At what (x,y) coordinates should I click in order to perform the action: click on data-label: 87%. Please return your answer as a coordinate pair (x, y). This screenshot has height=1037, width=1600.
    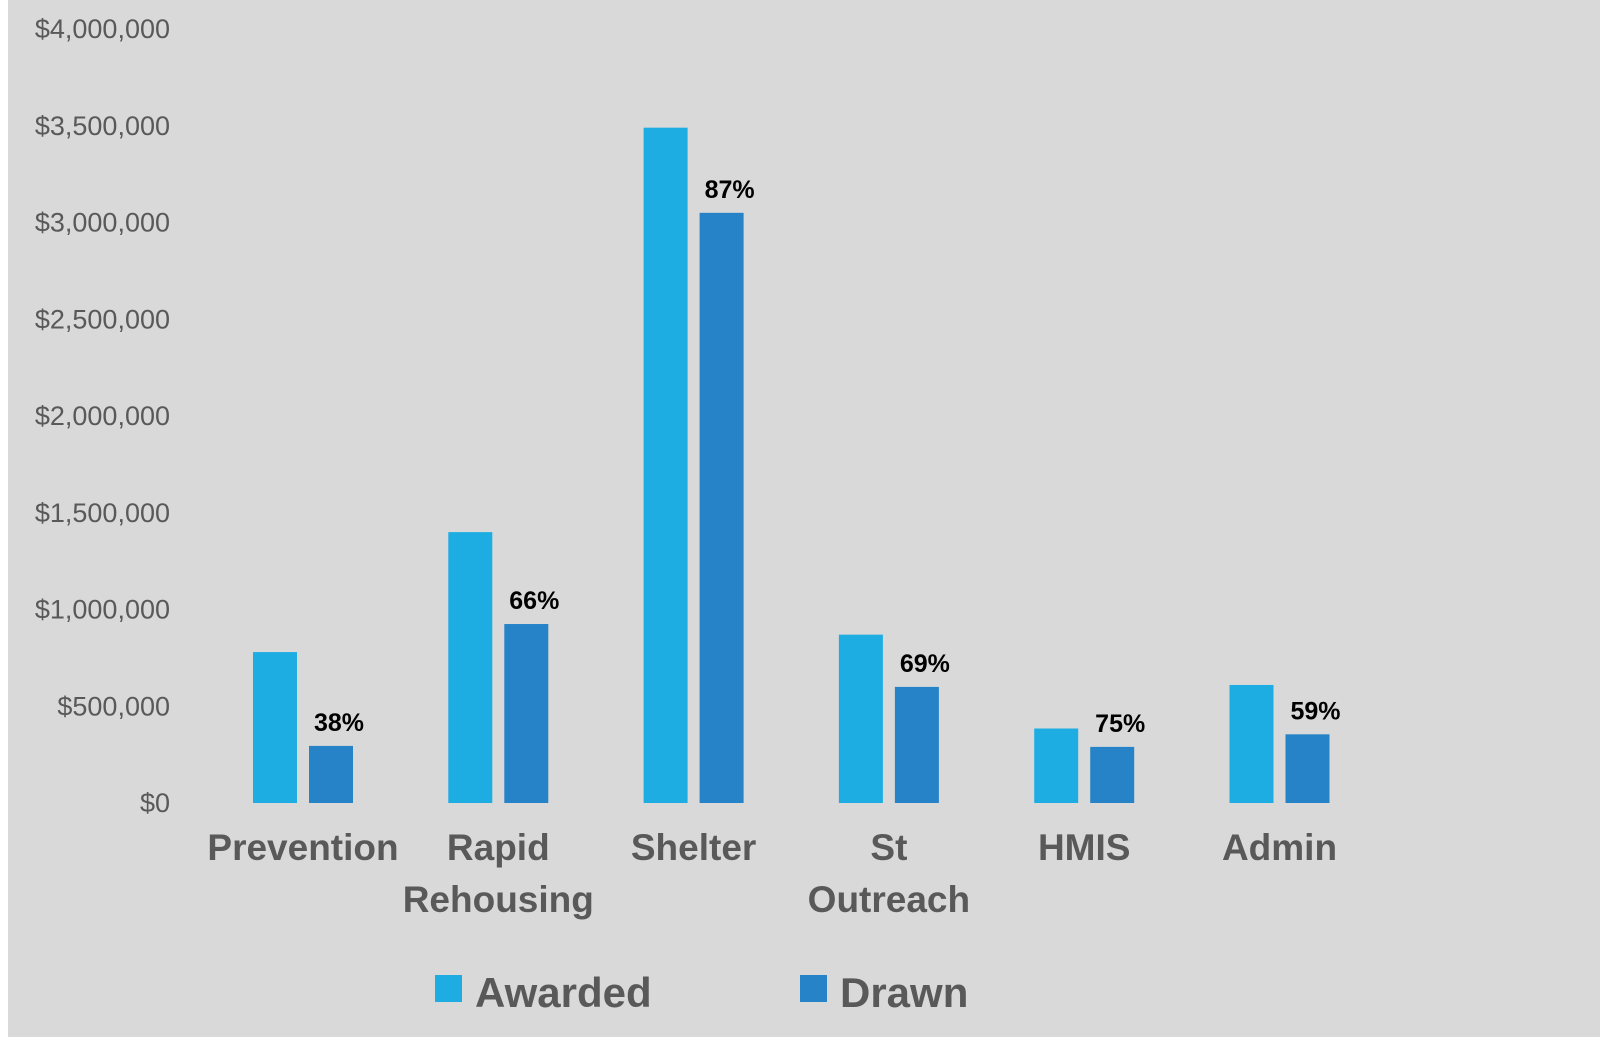
    Looking at the image, I should click on (730, 190).